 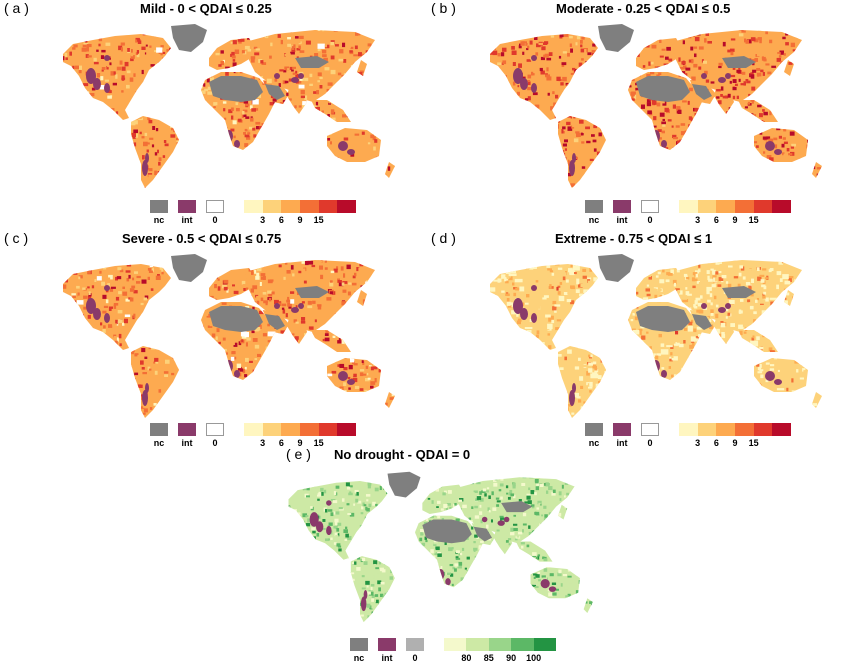 I want to click on continent-india, so click(x=297, y=331).